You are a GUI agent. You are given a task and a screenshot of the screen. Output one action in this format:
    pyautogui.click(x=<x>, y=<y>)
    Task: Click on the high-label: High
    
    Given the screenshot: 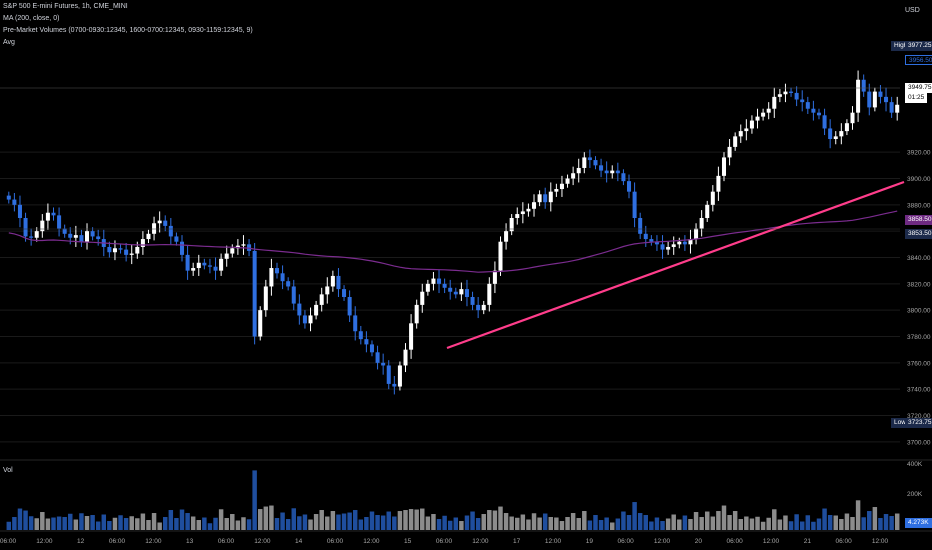 What is the action you would take?
    pyautogui.click(x=901, y=46)
    